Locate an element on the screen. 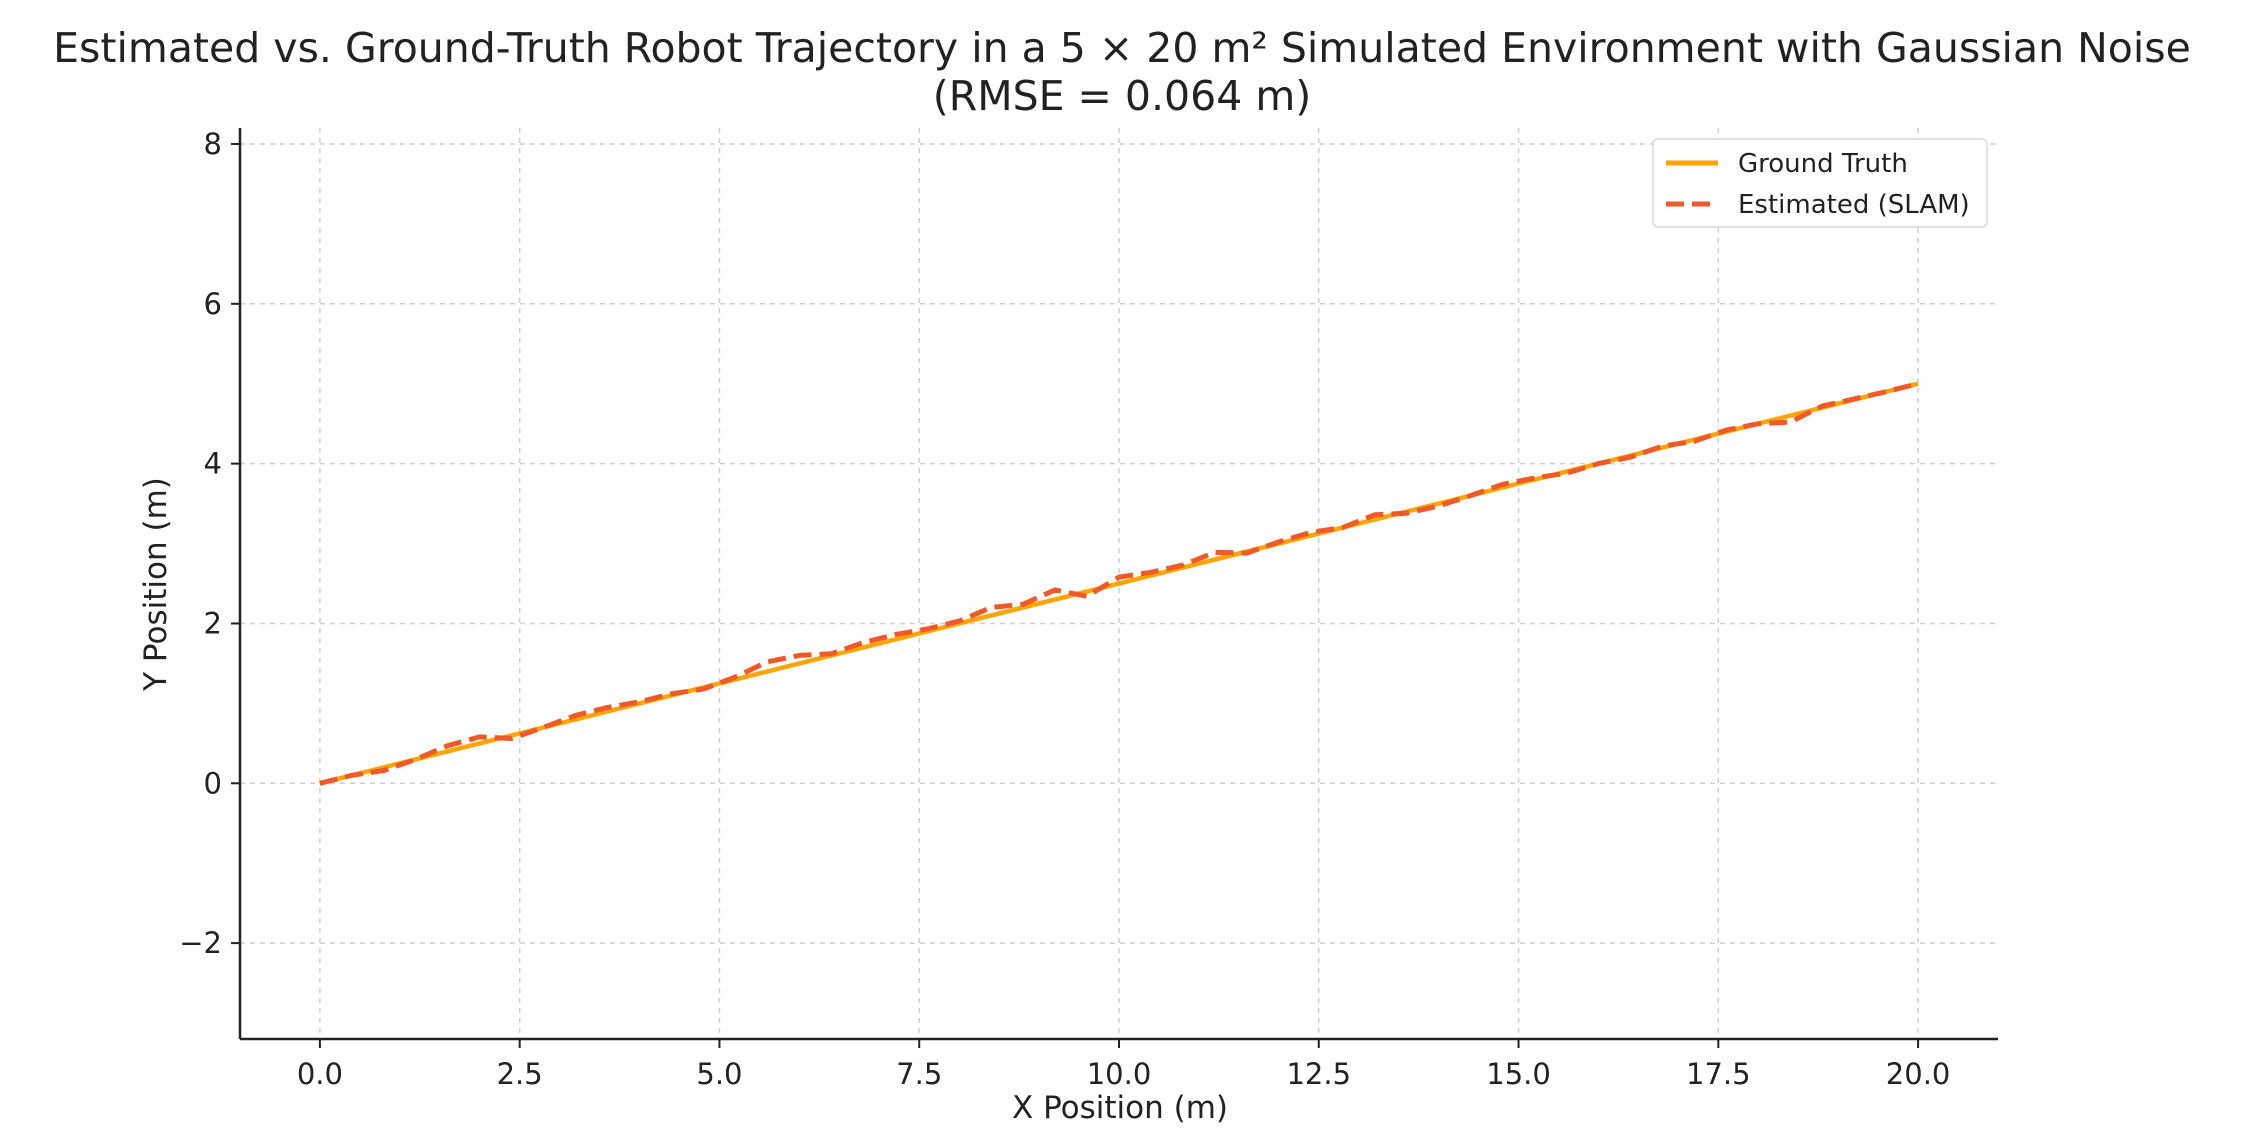  y-tick-label: 6 is located at coordinates (213, 304).